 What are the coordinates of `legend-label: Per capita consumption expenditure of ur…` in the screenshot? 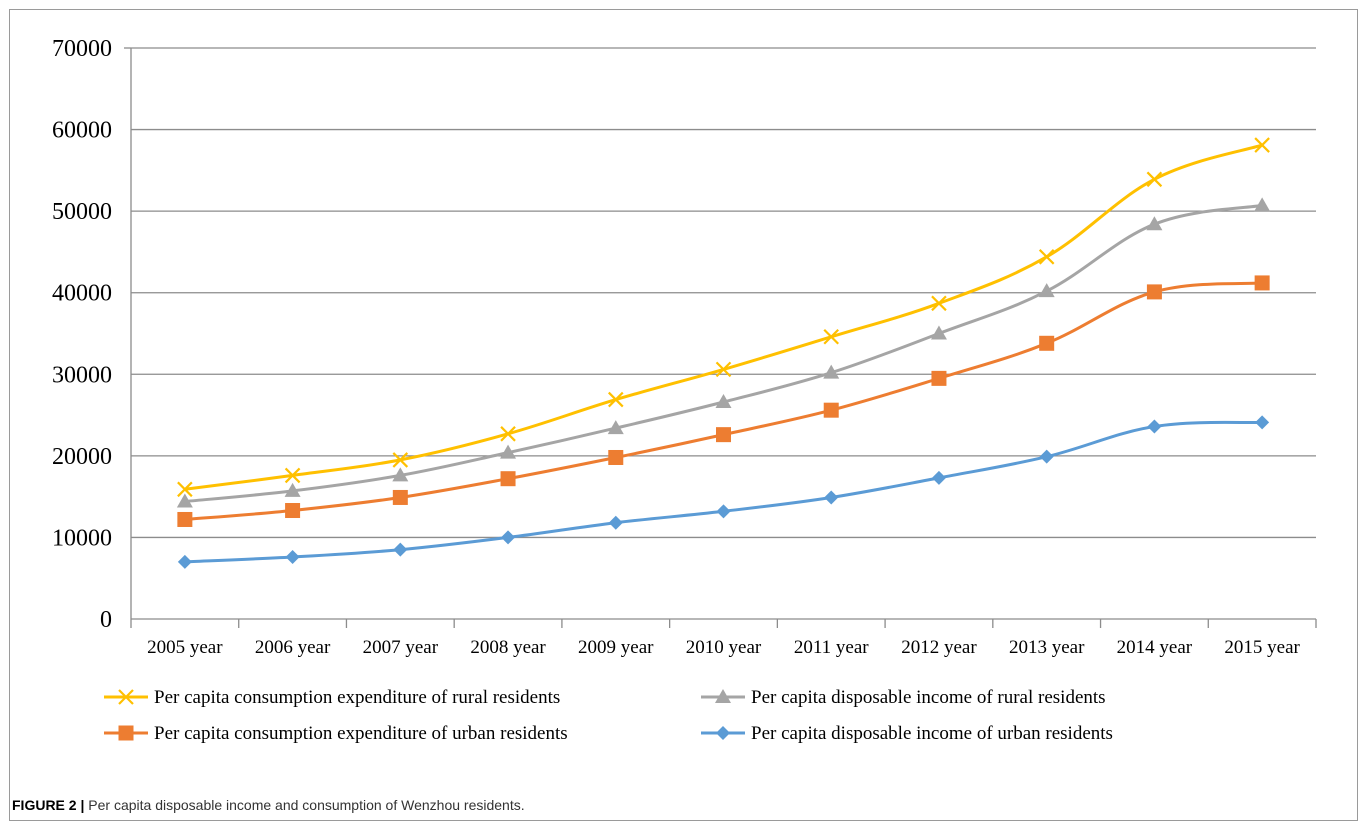 It's located at (361, 733).